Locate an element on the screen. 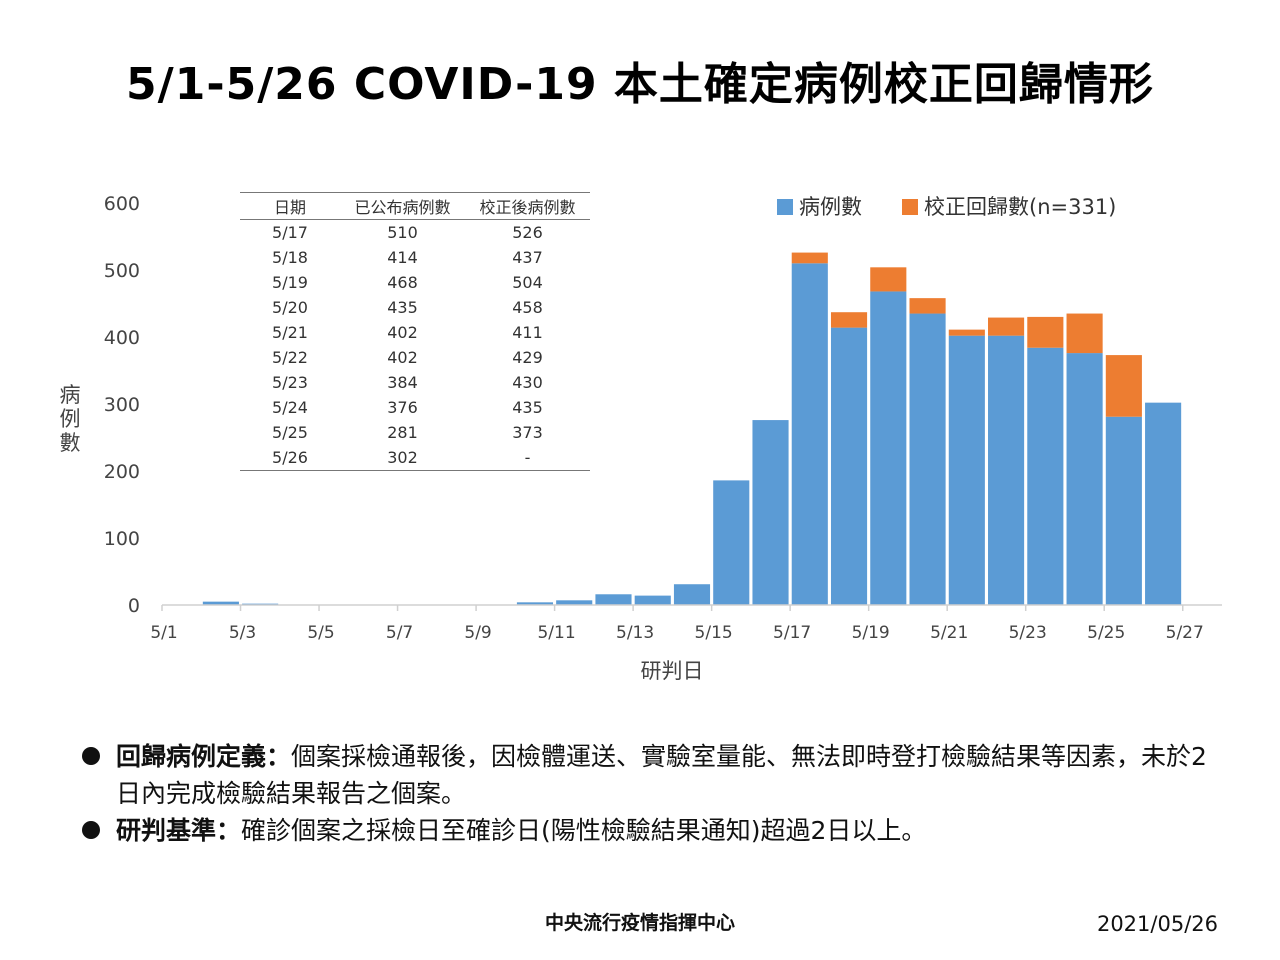  y-tick-label: 0 is located at coordinates (134, 606).